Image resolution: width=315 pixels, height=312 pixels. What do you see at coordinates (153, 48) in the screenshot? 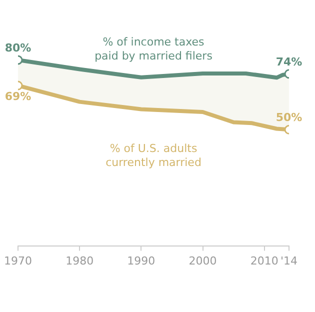
I see `series-label: % of income taxes paid by married filers` at bounding box center [153, 48].